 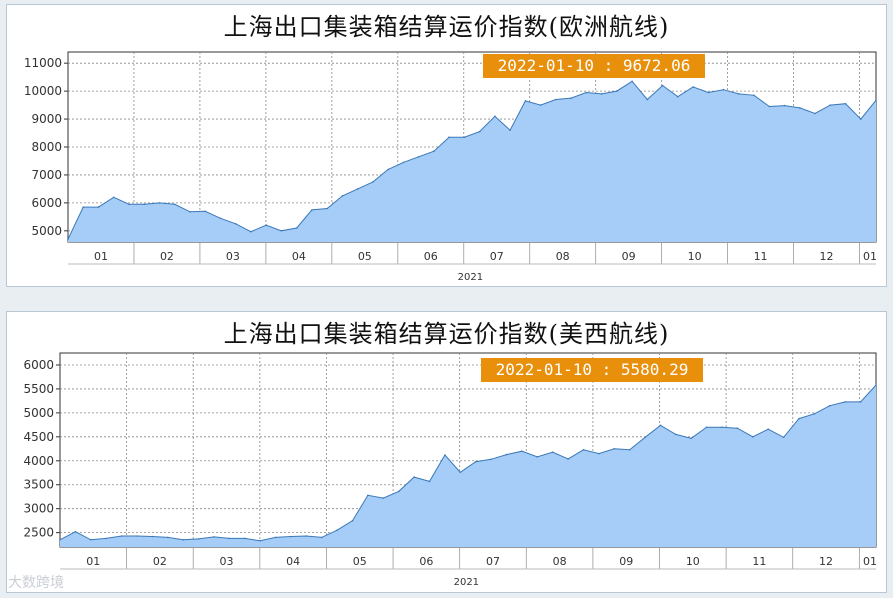 What do you see at coordinates (38, 437) in the screenshot?
I see `y-tick-label: 4500` at bounding box center [38, 437].